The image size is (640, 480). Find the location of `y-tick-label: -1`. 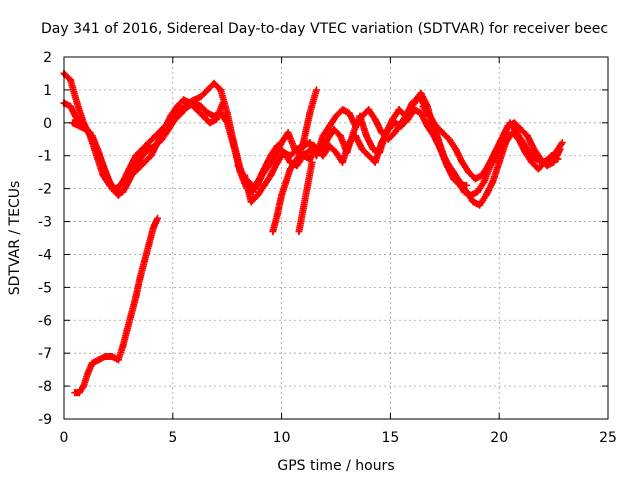

y-tick-label: -1 is located at coordinates (45, 157).